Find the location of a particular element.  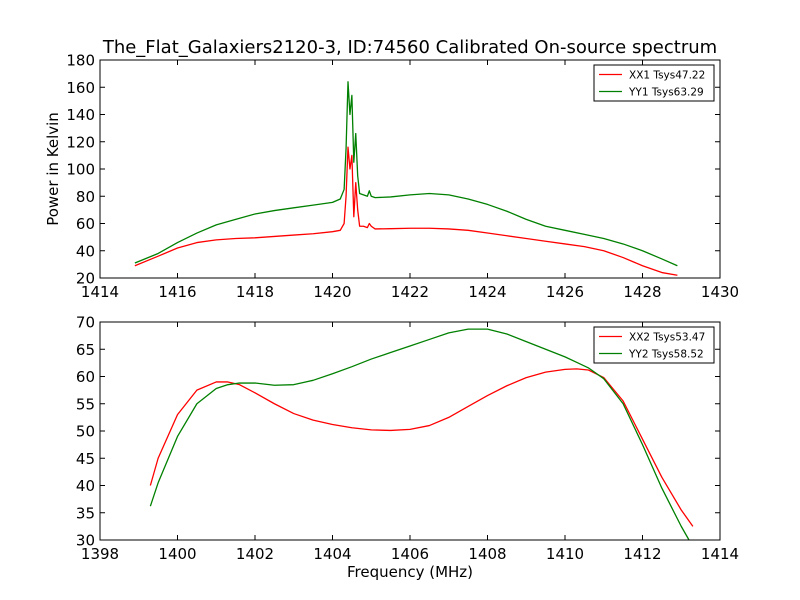

y-tick-label: 180 is located at coordinates (80, 61).